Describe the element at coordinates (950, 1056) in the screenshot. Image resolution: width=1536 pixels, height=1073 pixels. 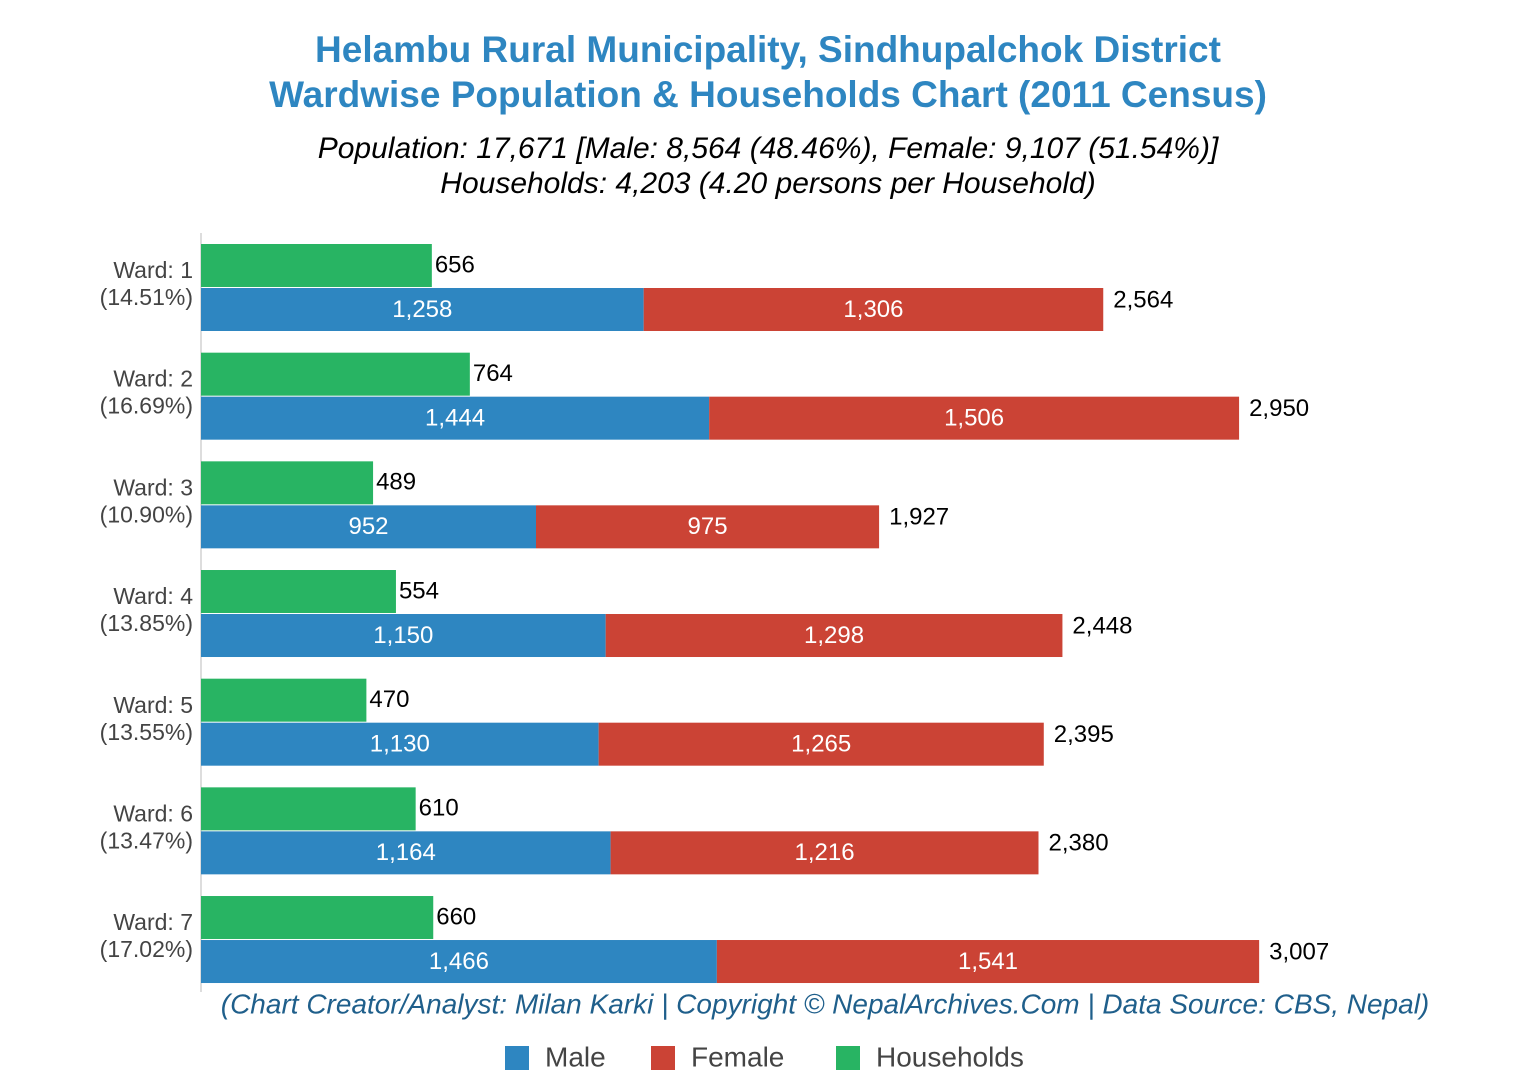
I see `legend-label: Households` at that location.